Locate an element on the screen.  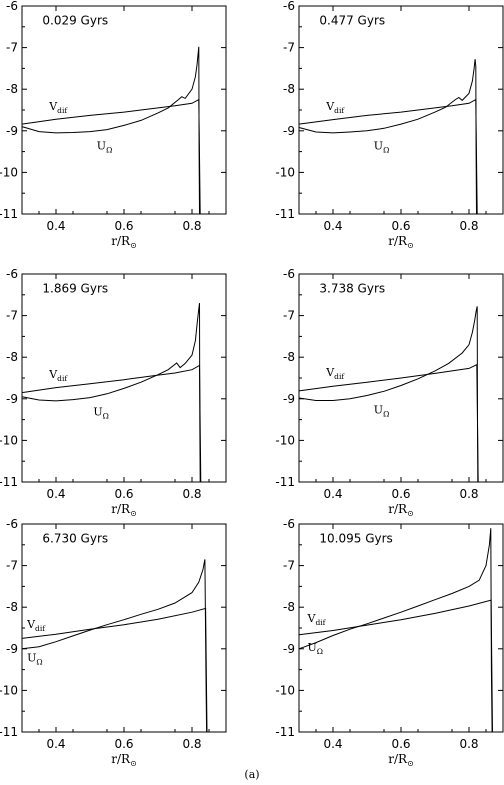
chart-1-xlabel: r/R⊙ is located at coordinates (124, 242).